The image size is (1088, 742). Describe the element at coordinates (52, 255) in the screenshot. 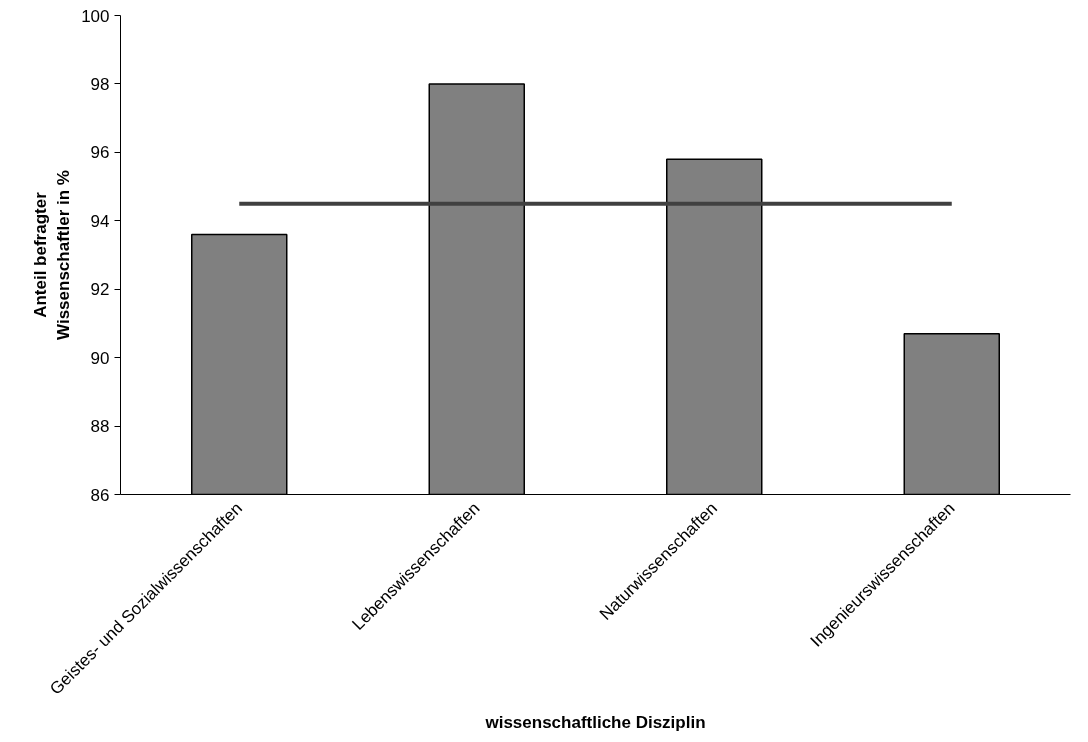

I see `y-axis-title: Anteil befragter Wissenschaftler in %` at that location.